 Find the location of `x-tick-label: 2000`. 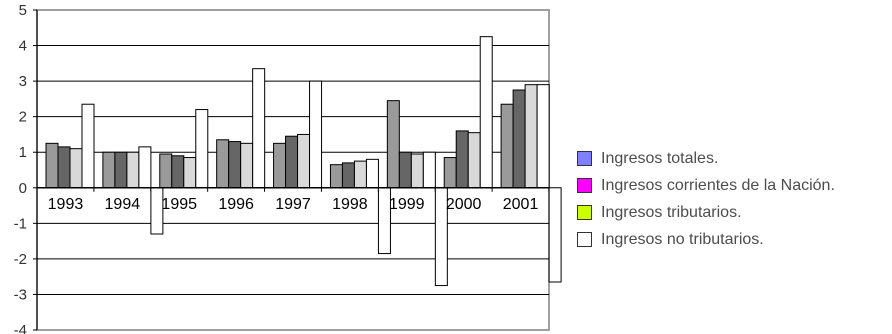

x-tick-label: 2000 is located at coordinates (464, 204).